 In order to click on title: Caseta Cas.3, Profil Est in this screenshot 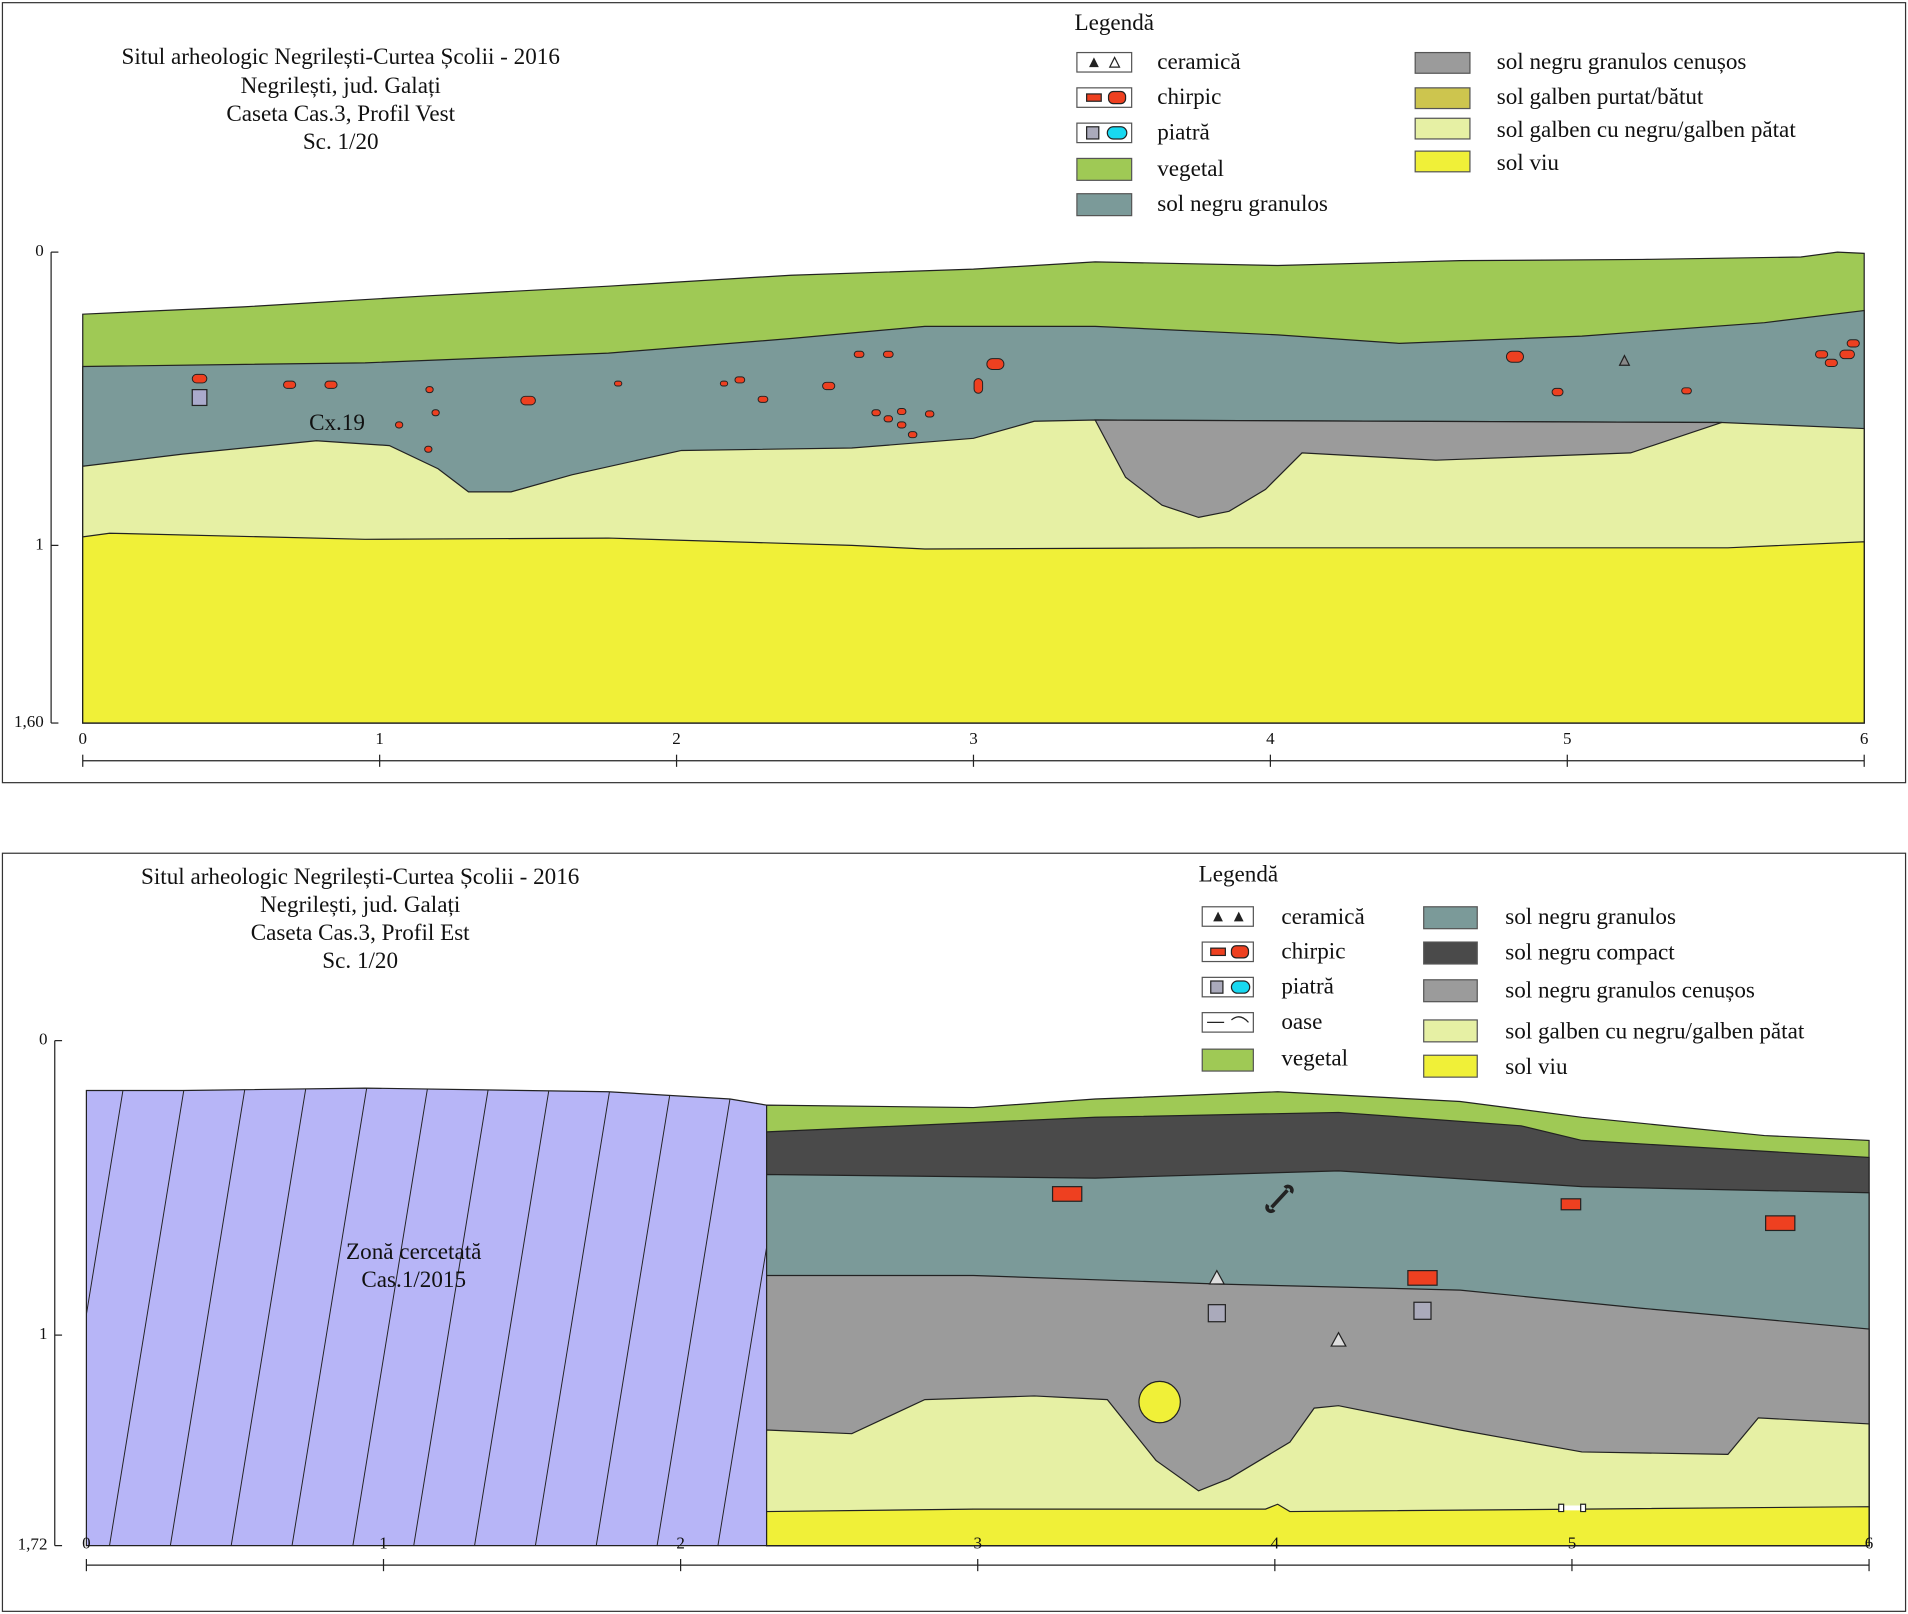, I will do `click(360, 932)`.